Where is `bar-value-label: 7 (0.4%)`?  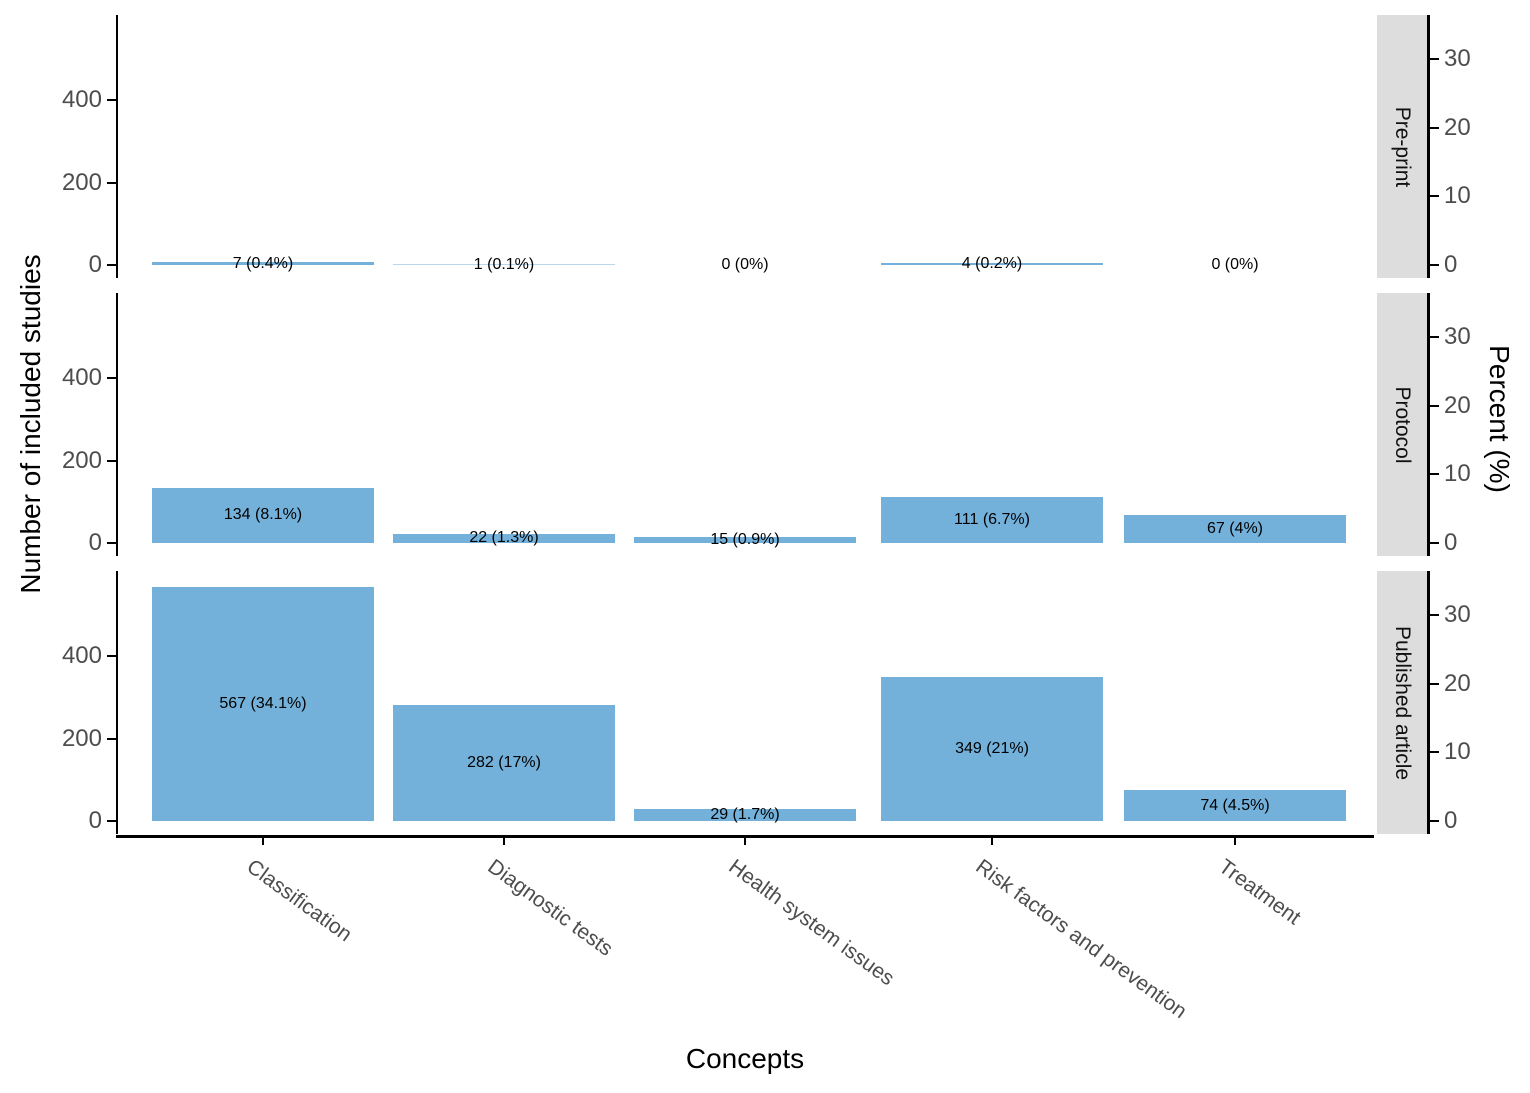
bar-value-label: 7 (0.4%) is located at coordinates (263, 263).